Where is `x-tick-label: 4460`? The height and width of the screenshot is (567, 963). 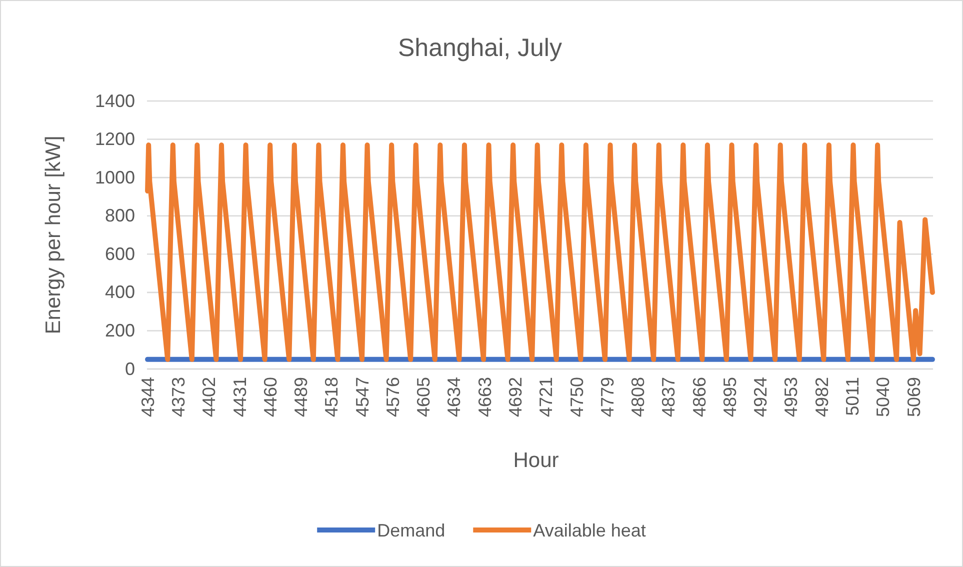
x-tick-label: 4460 is located at coordinates (270, 397).